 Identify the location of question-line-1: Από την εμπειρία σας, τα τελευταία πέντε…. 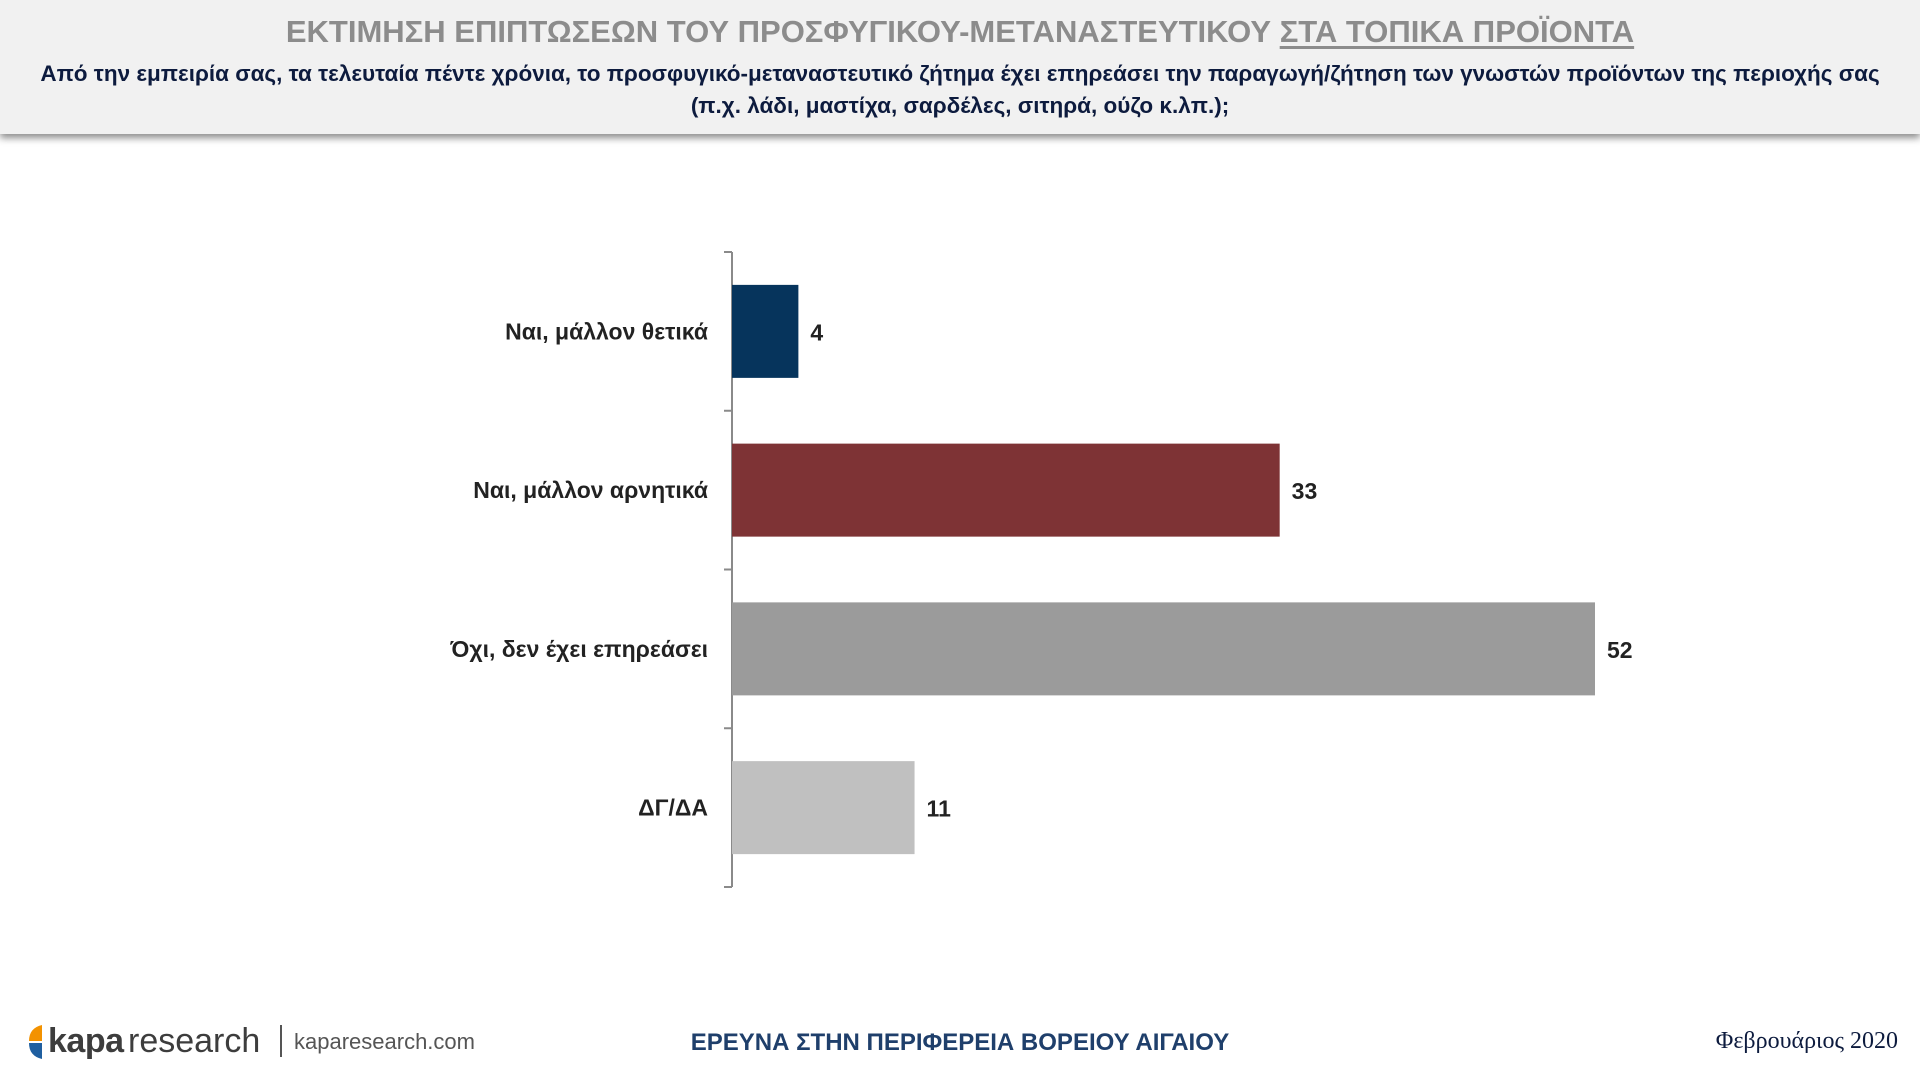
(960, 73).